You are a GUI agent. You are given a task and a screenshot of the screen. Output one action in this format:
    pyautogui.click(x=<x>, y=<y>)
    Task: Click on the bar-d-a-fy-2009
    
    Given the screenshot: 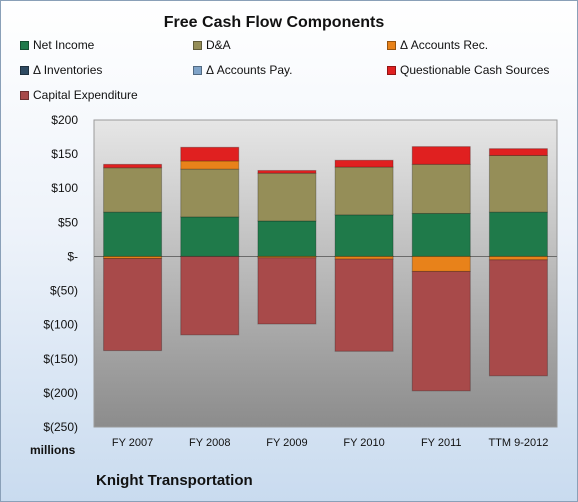 What is the action you would take?
    pyautogui.click(x=287, y=197)
    